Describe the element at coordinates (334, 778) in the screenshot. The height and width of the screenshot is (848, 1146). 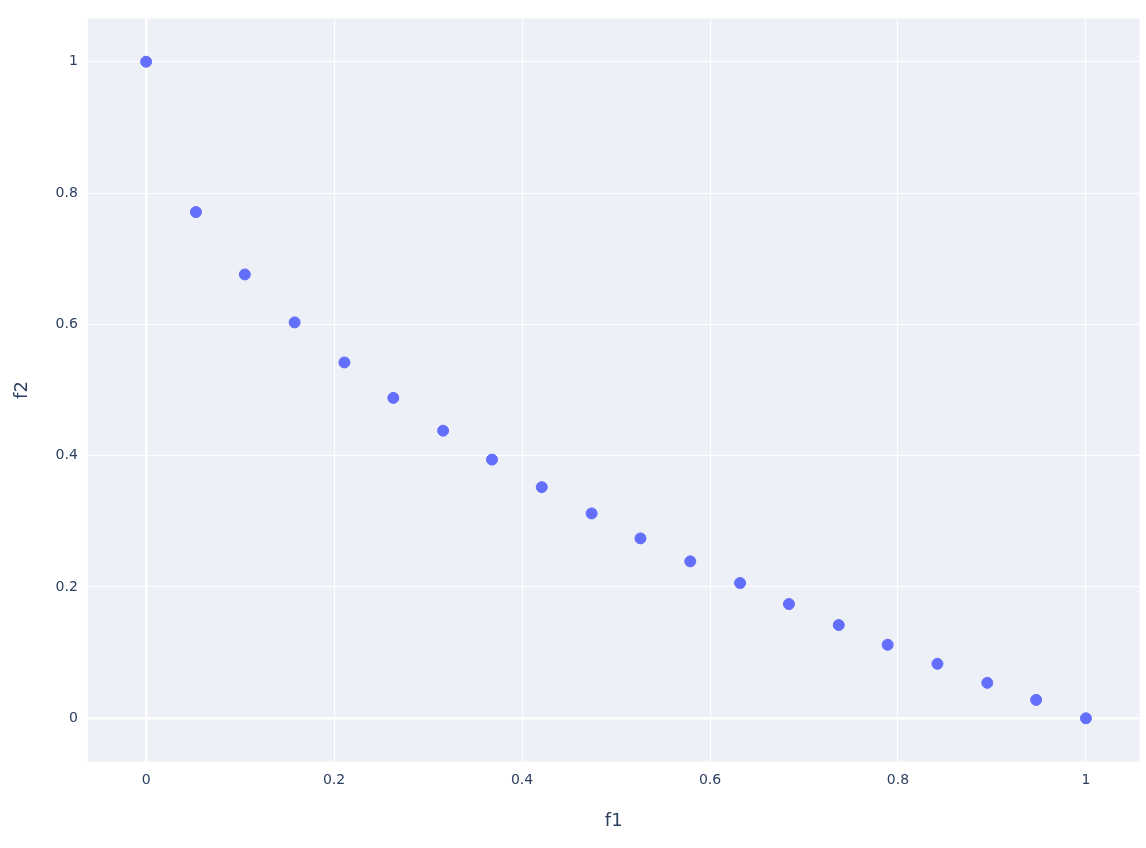
I see `x-tick-label: 0.2` at that location.